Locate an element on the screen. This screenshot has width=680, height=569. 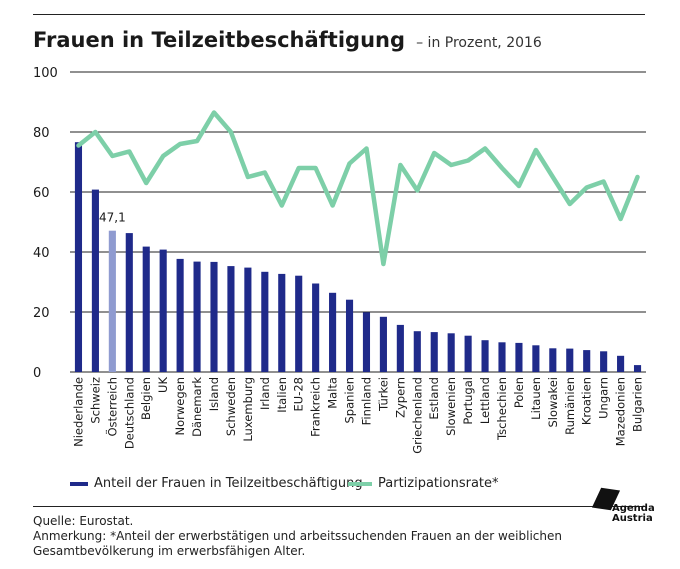
y-tick-label: 40 is located at coordinates (41, 253).